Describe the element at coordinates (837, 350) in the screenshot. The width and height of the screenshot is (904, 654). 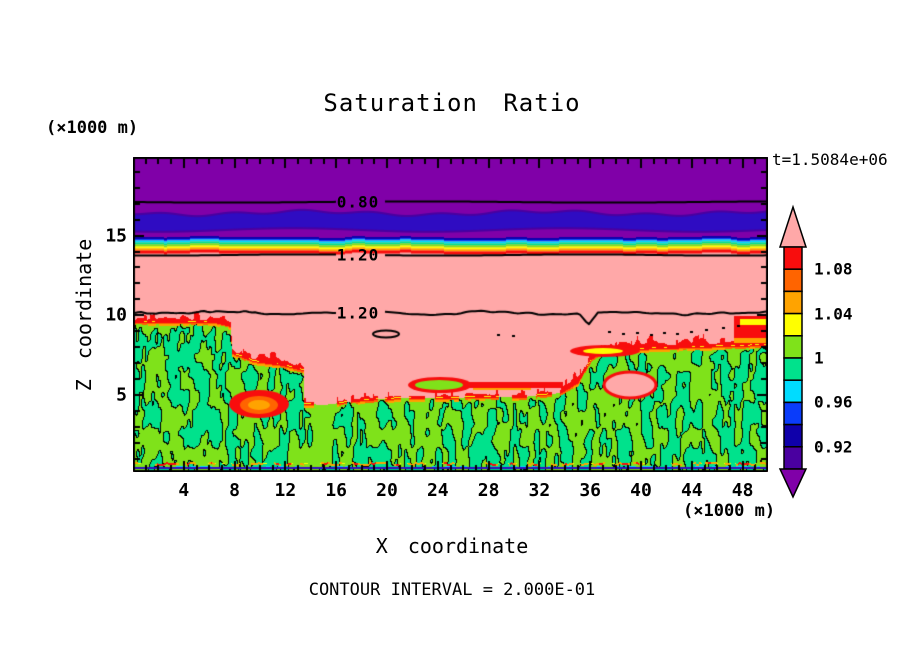
I see `colorbar: 1.08 1.04 1 0.96 0.92` at that location.